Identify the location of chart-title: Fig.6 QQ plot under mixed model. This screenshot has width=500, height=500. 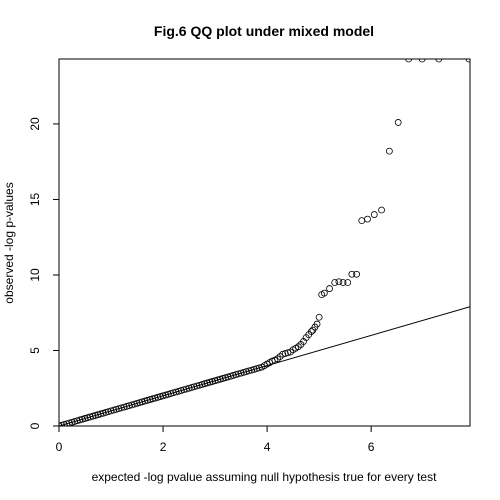
(264, 31).